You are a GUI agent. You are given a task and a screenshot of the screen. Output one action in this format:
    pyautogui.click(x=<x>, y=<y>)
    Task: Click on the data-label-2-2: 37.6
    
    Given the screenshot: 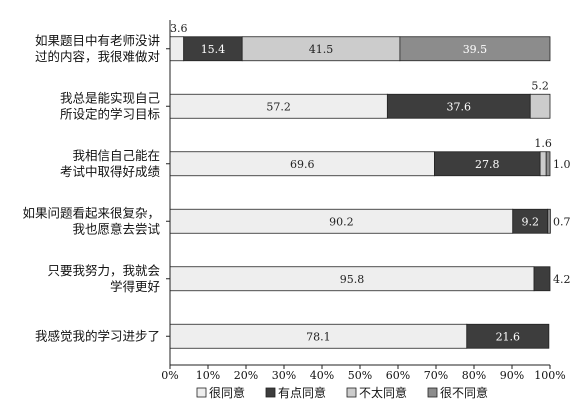 What is the action you would take?
    pyautogui.click(x=459, y=106)
    